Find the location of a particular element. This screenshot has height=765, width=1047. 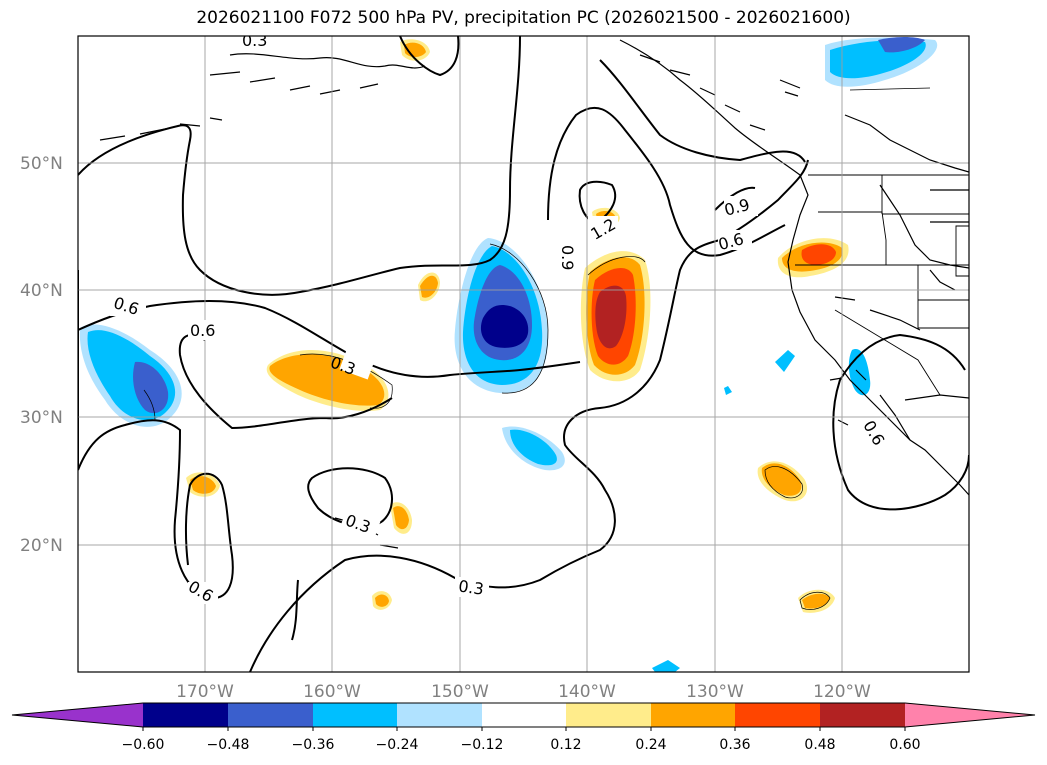

colorbar-tick-label: −0.36 is located at coordinates (313, 745).